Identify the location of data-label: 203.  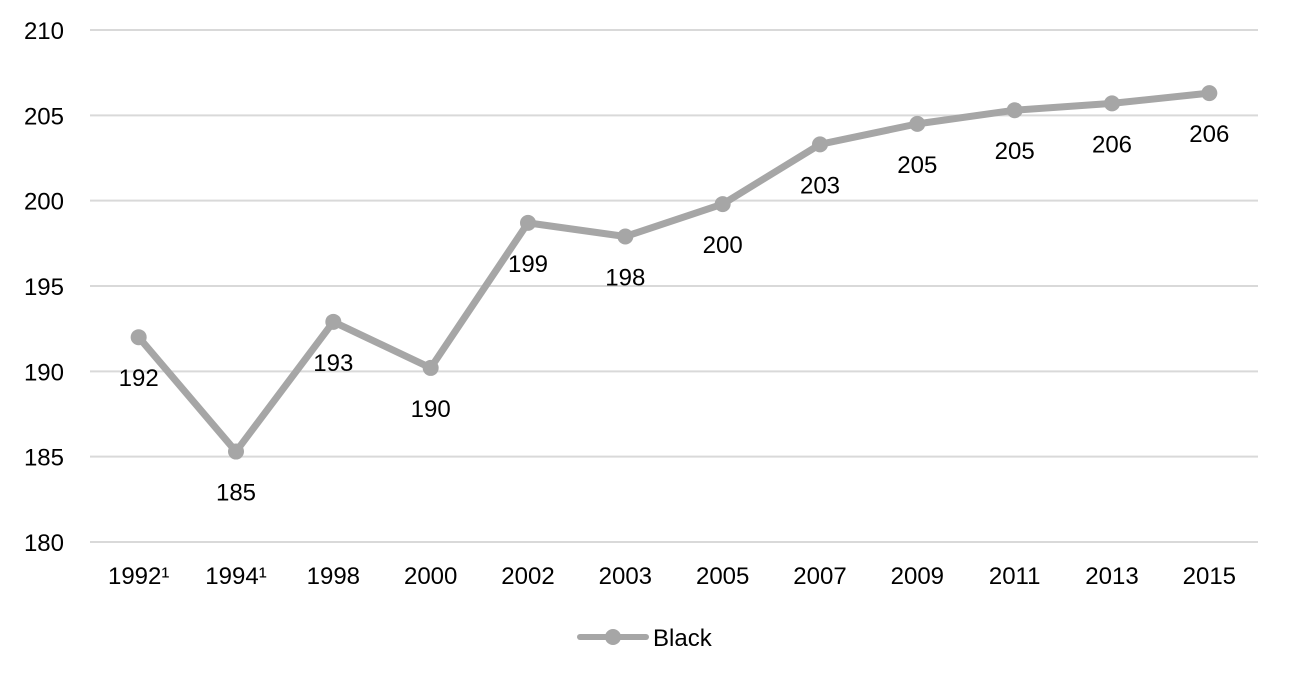
(820, 185).